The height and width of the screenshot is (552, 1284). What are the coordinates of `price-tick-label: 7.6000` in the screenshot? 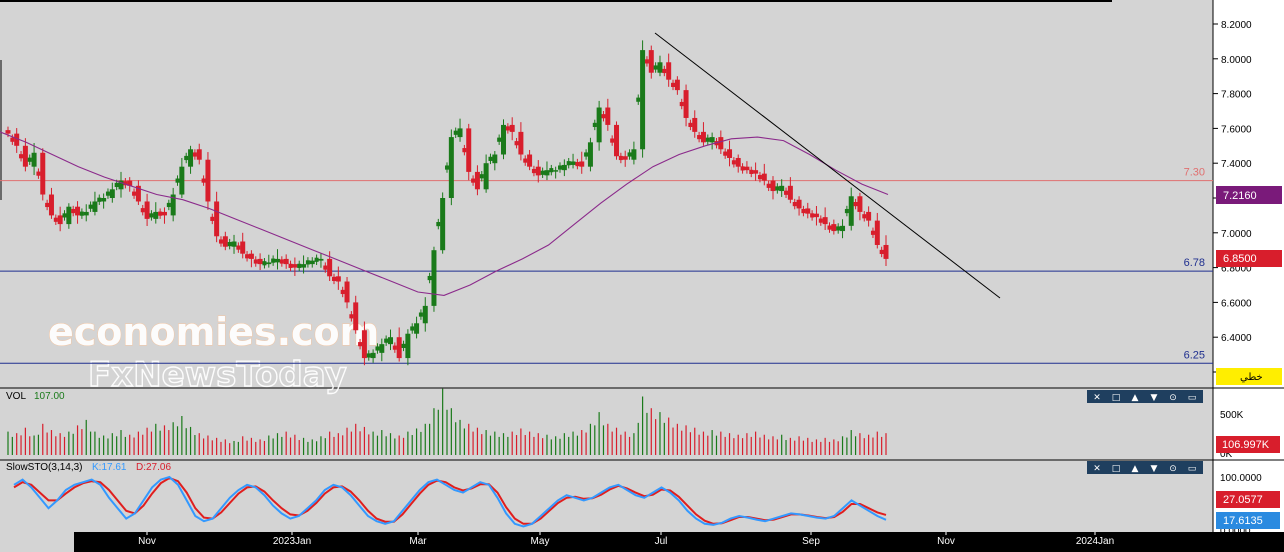 It's located at (1236, 129).